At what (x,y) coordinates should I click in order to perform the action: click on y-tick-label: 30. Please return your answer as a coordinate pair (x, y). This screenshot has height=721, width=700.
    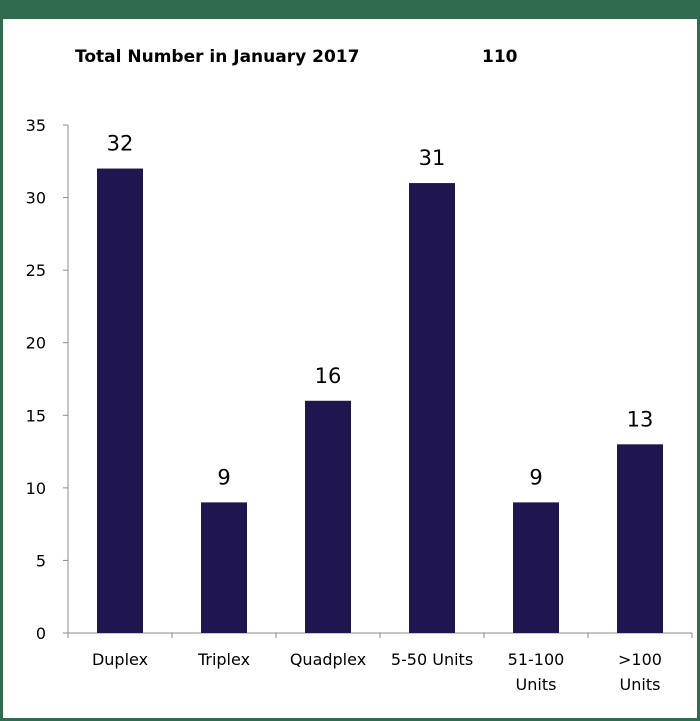
    Looking at the image, I should click on (36, 198).